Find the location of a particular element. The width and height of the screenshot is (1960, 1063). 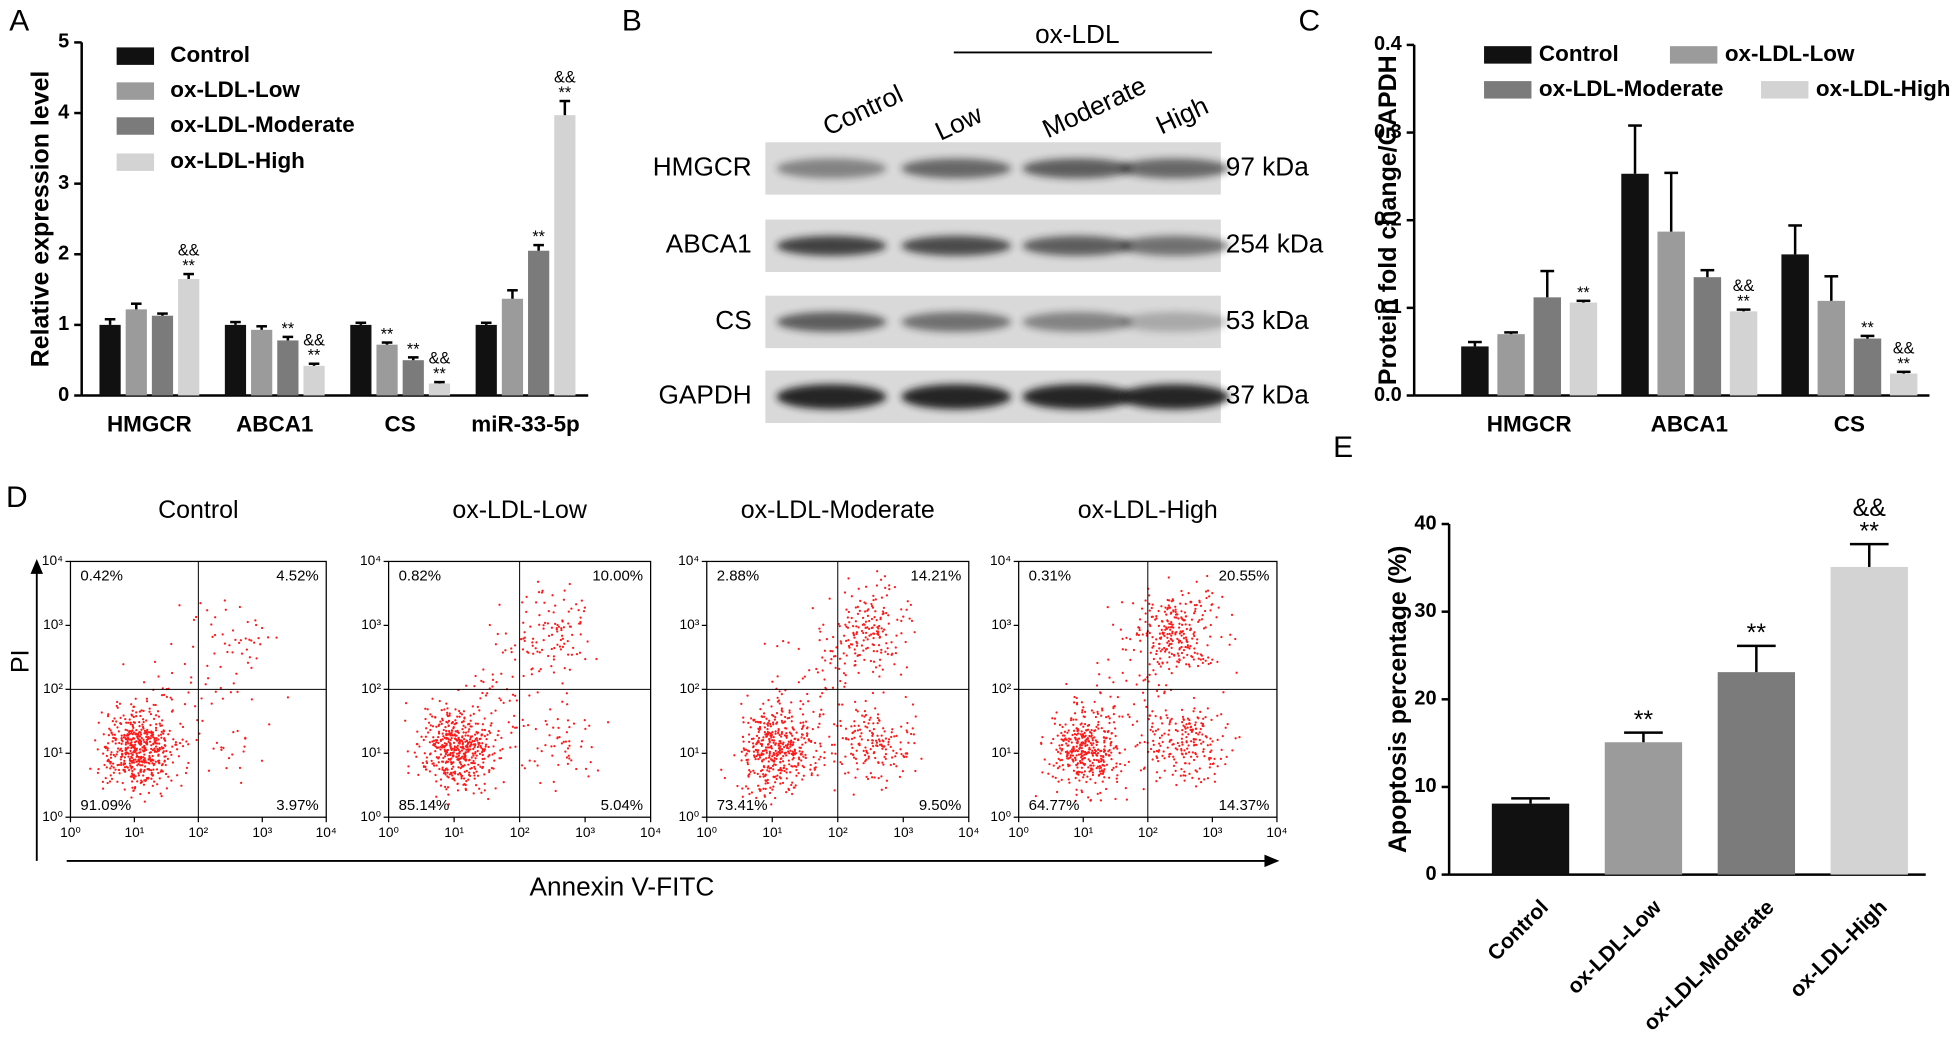

x-tick-label: miR-33-5p is located at coordinates (525, 423).